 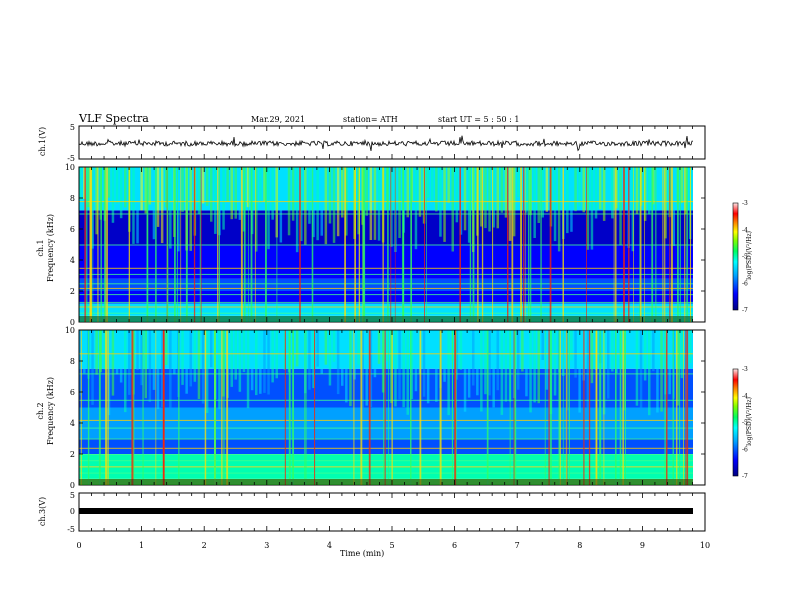 What do you see at coordinates (278, 119) in the screenshot?
I see `date-label: Mar.29, 2021` at bounding box center [278, 119].